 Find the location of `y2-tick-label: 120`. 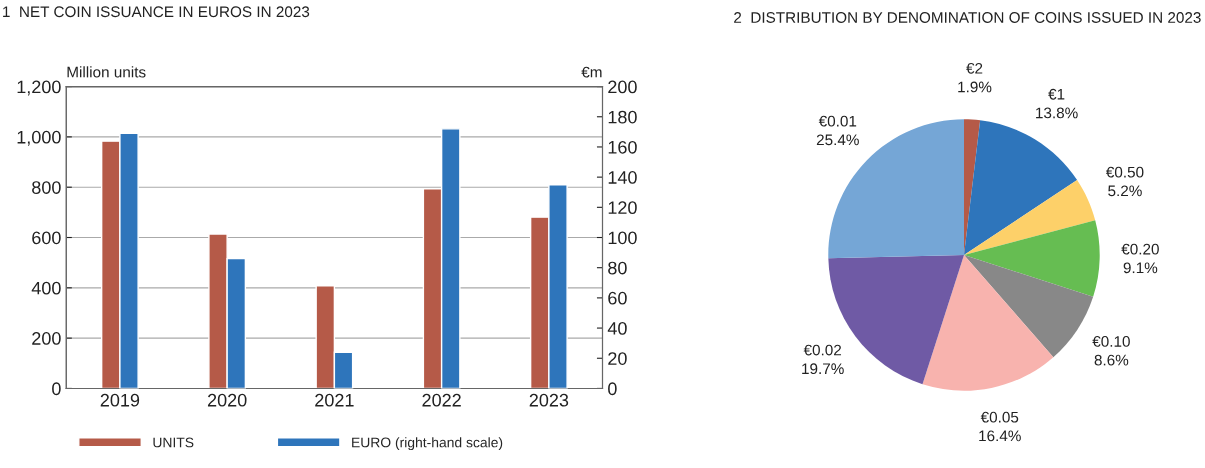

y2-tick-label: 120 is located at coordinates (622, 208).